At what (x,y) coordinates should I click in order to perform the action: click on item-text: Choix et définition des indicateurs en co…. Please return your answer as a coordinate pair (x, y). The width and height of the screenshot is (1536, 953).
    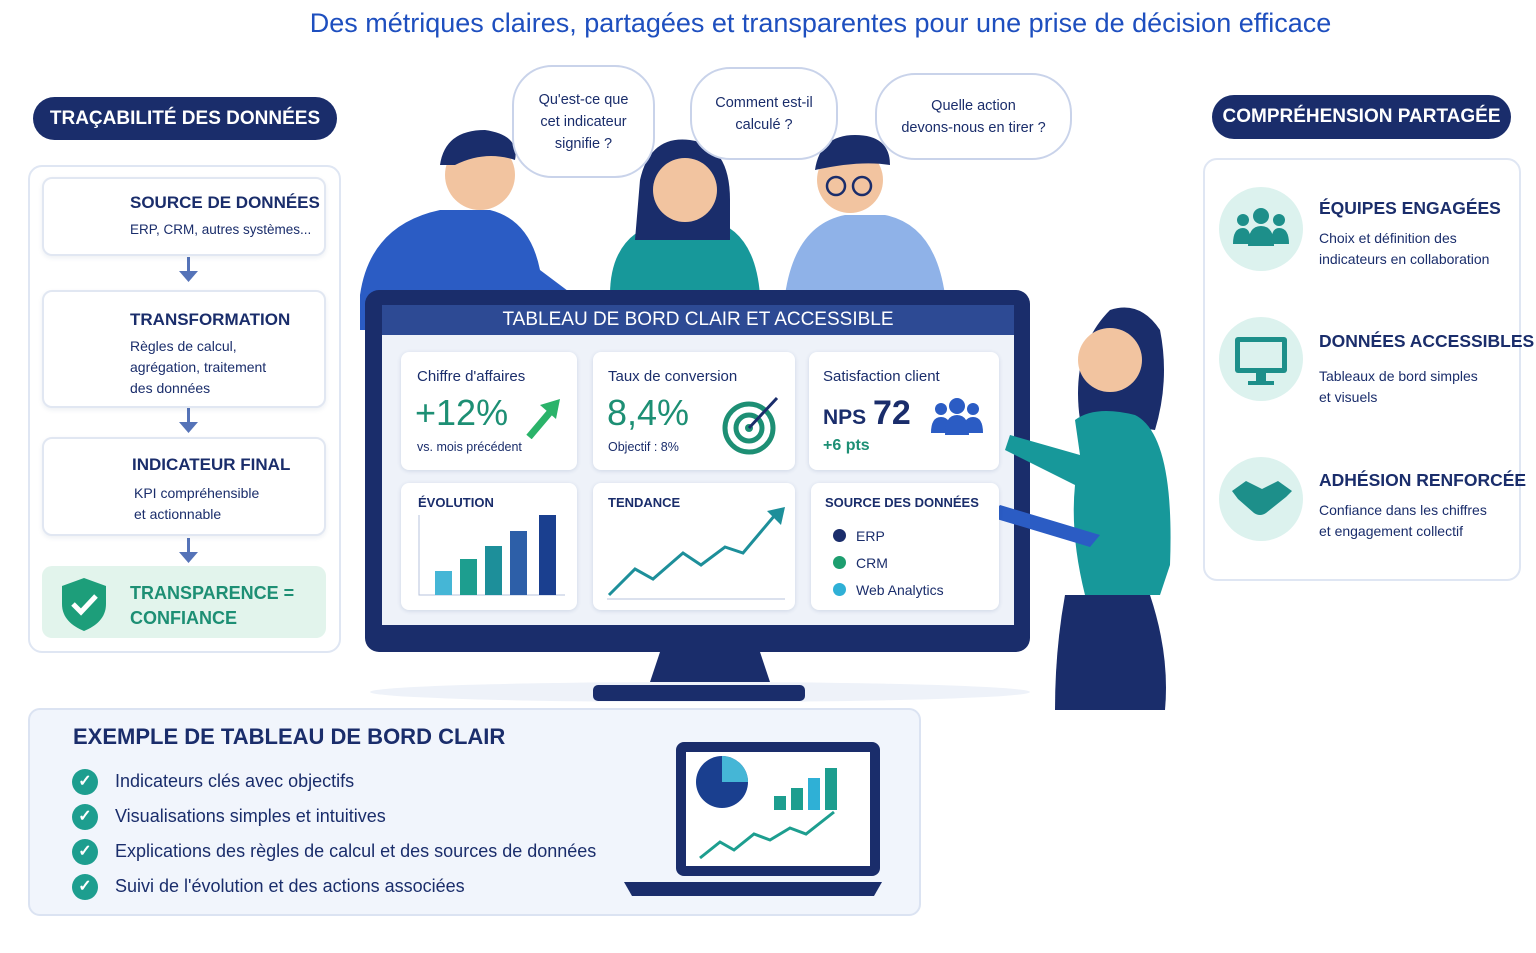
    Looking at the image, I should click on (1410, 249).